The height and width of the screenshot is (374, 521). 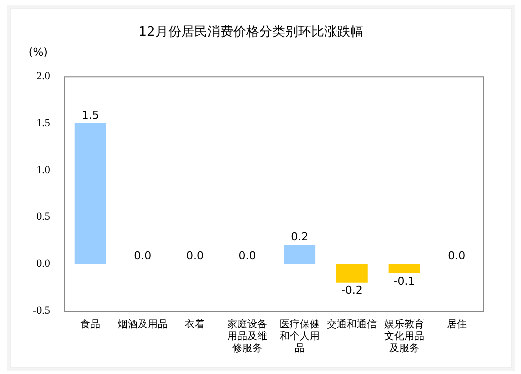 What do you see at coordinates (90, 324) in the screenshot?
I see `x-tick-label: 食品` at bounding box center [90, 324].